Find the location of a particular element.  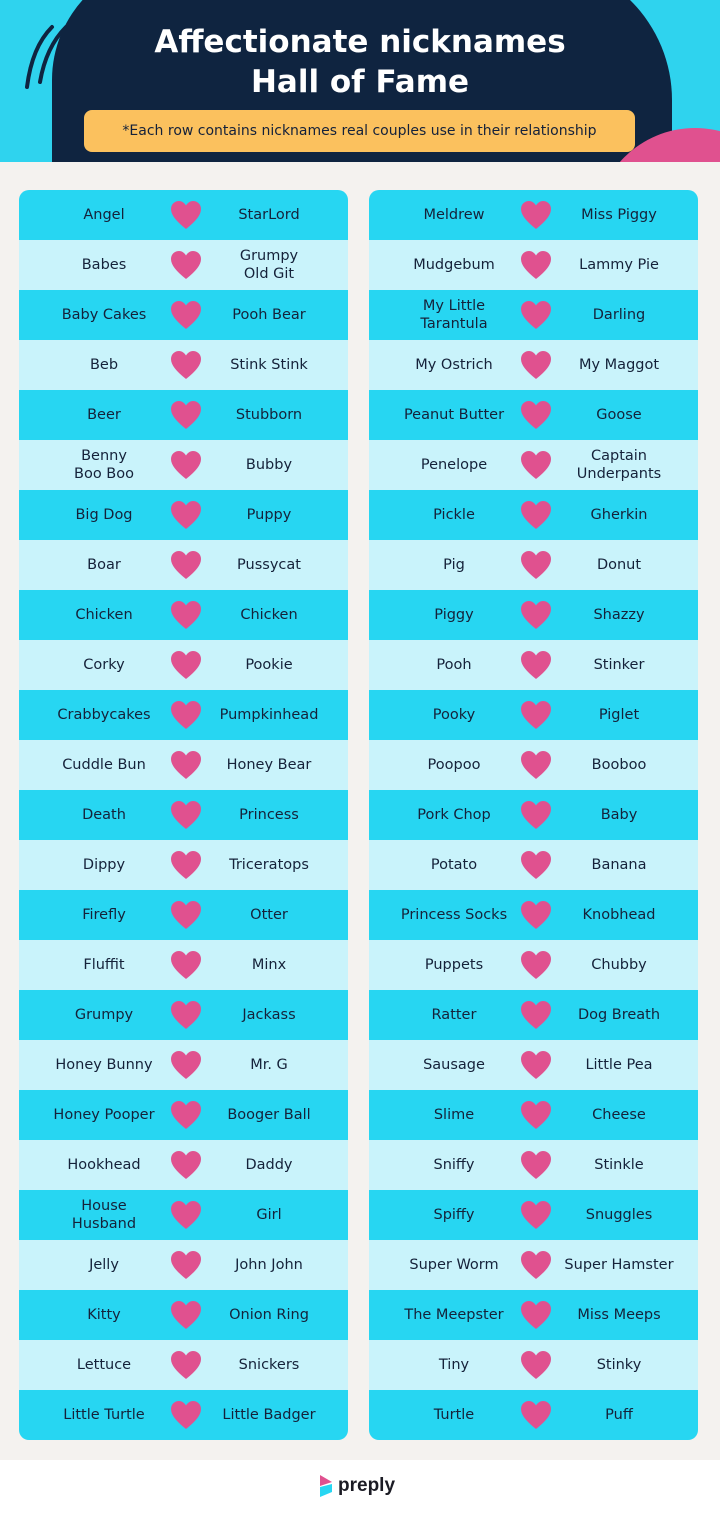

nickname-a: Firefly is located at coordinates (104, 915).